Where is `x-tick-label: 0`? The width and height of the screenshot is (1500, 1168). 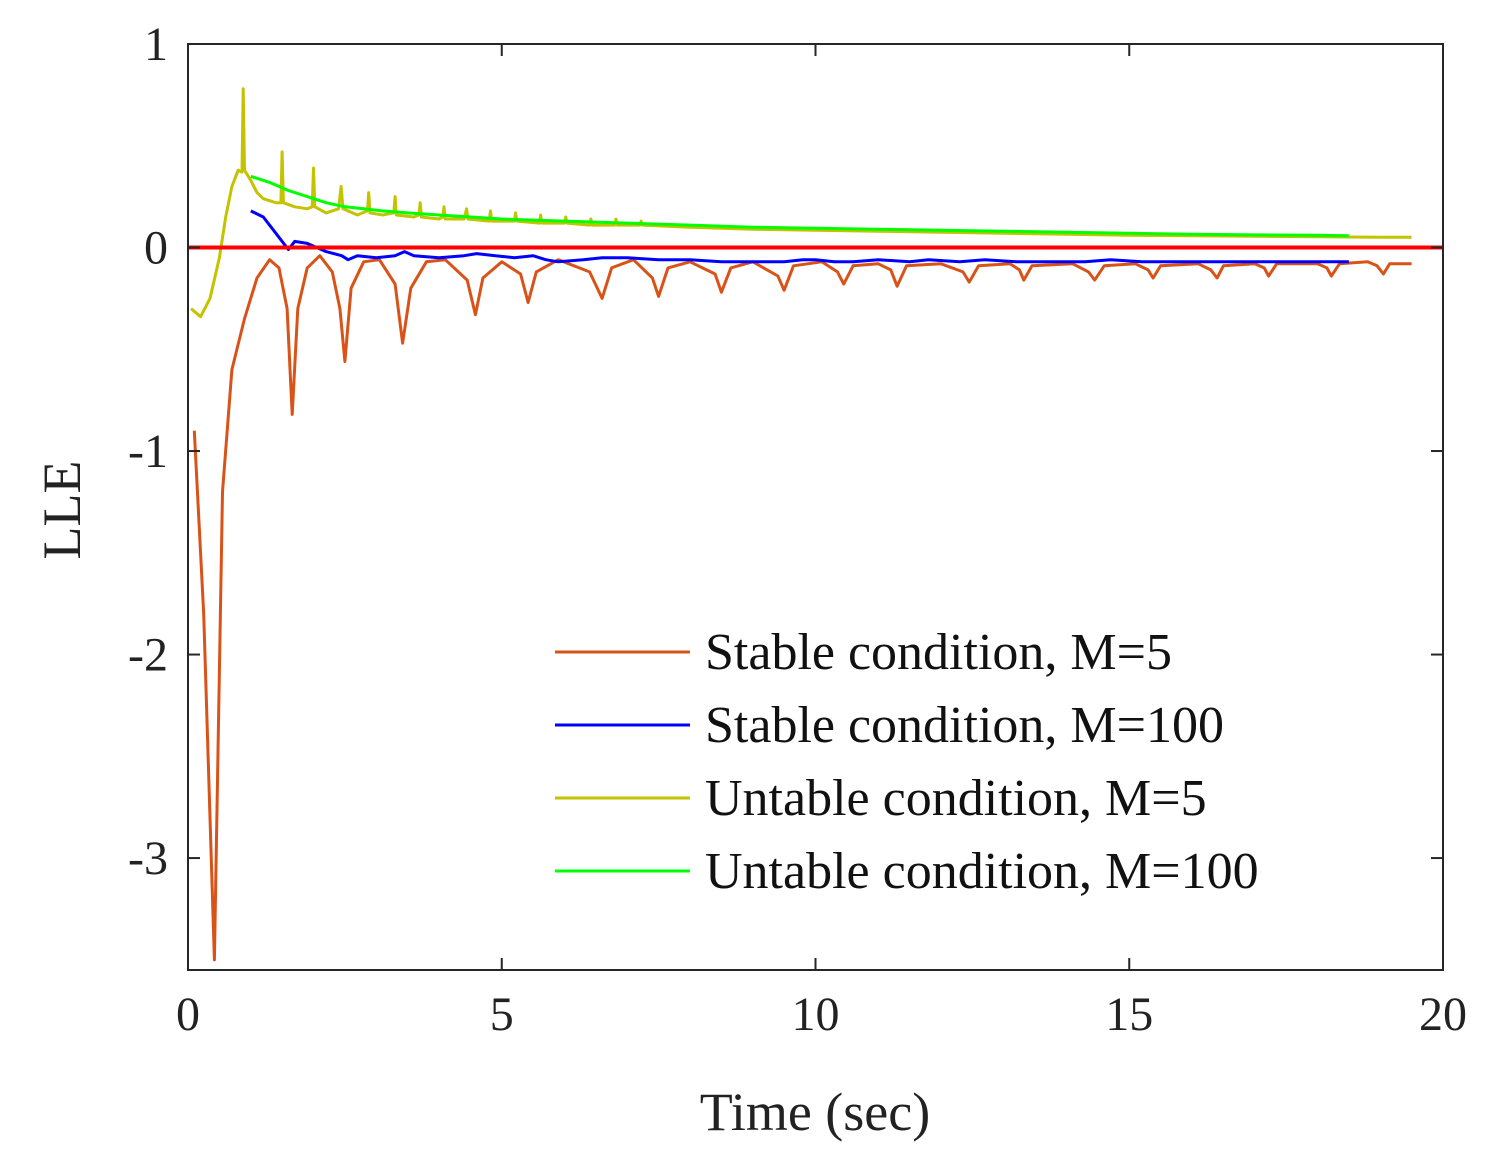 x-tick-label: 0 is located at coordinates (188, 1014).